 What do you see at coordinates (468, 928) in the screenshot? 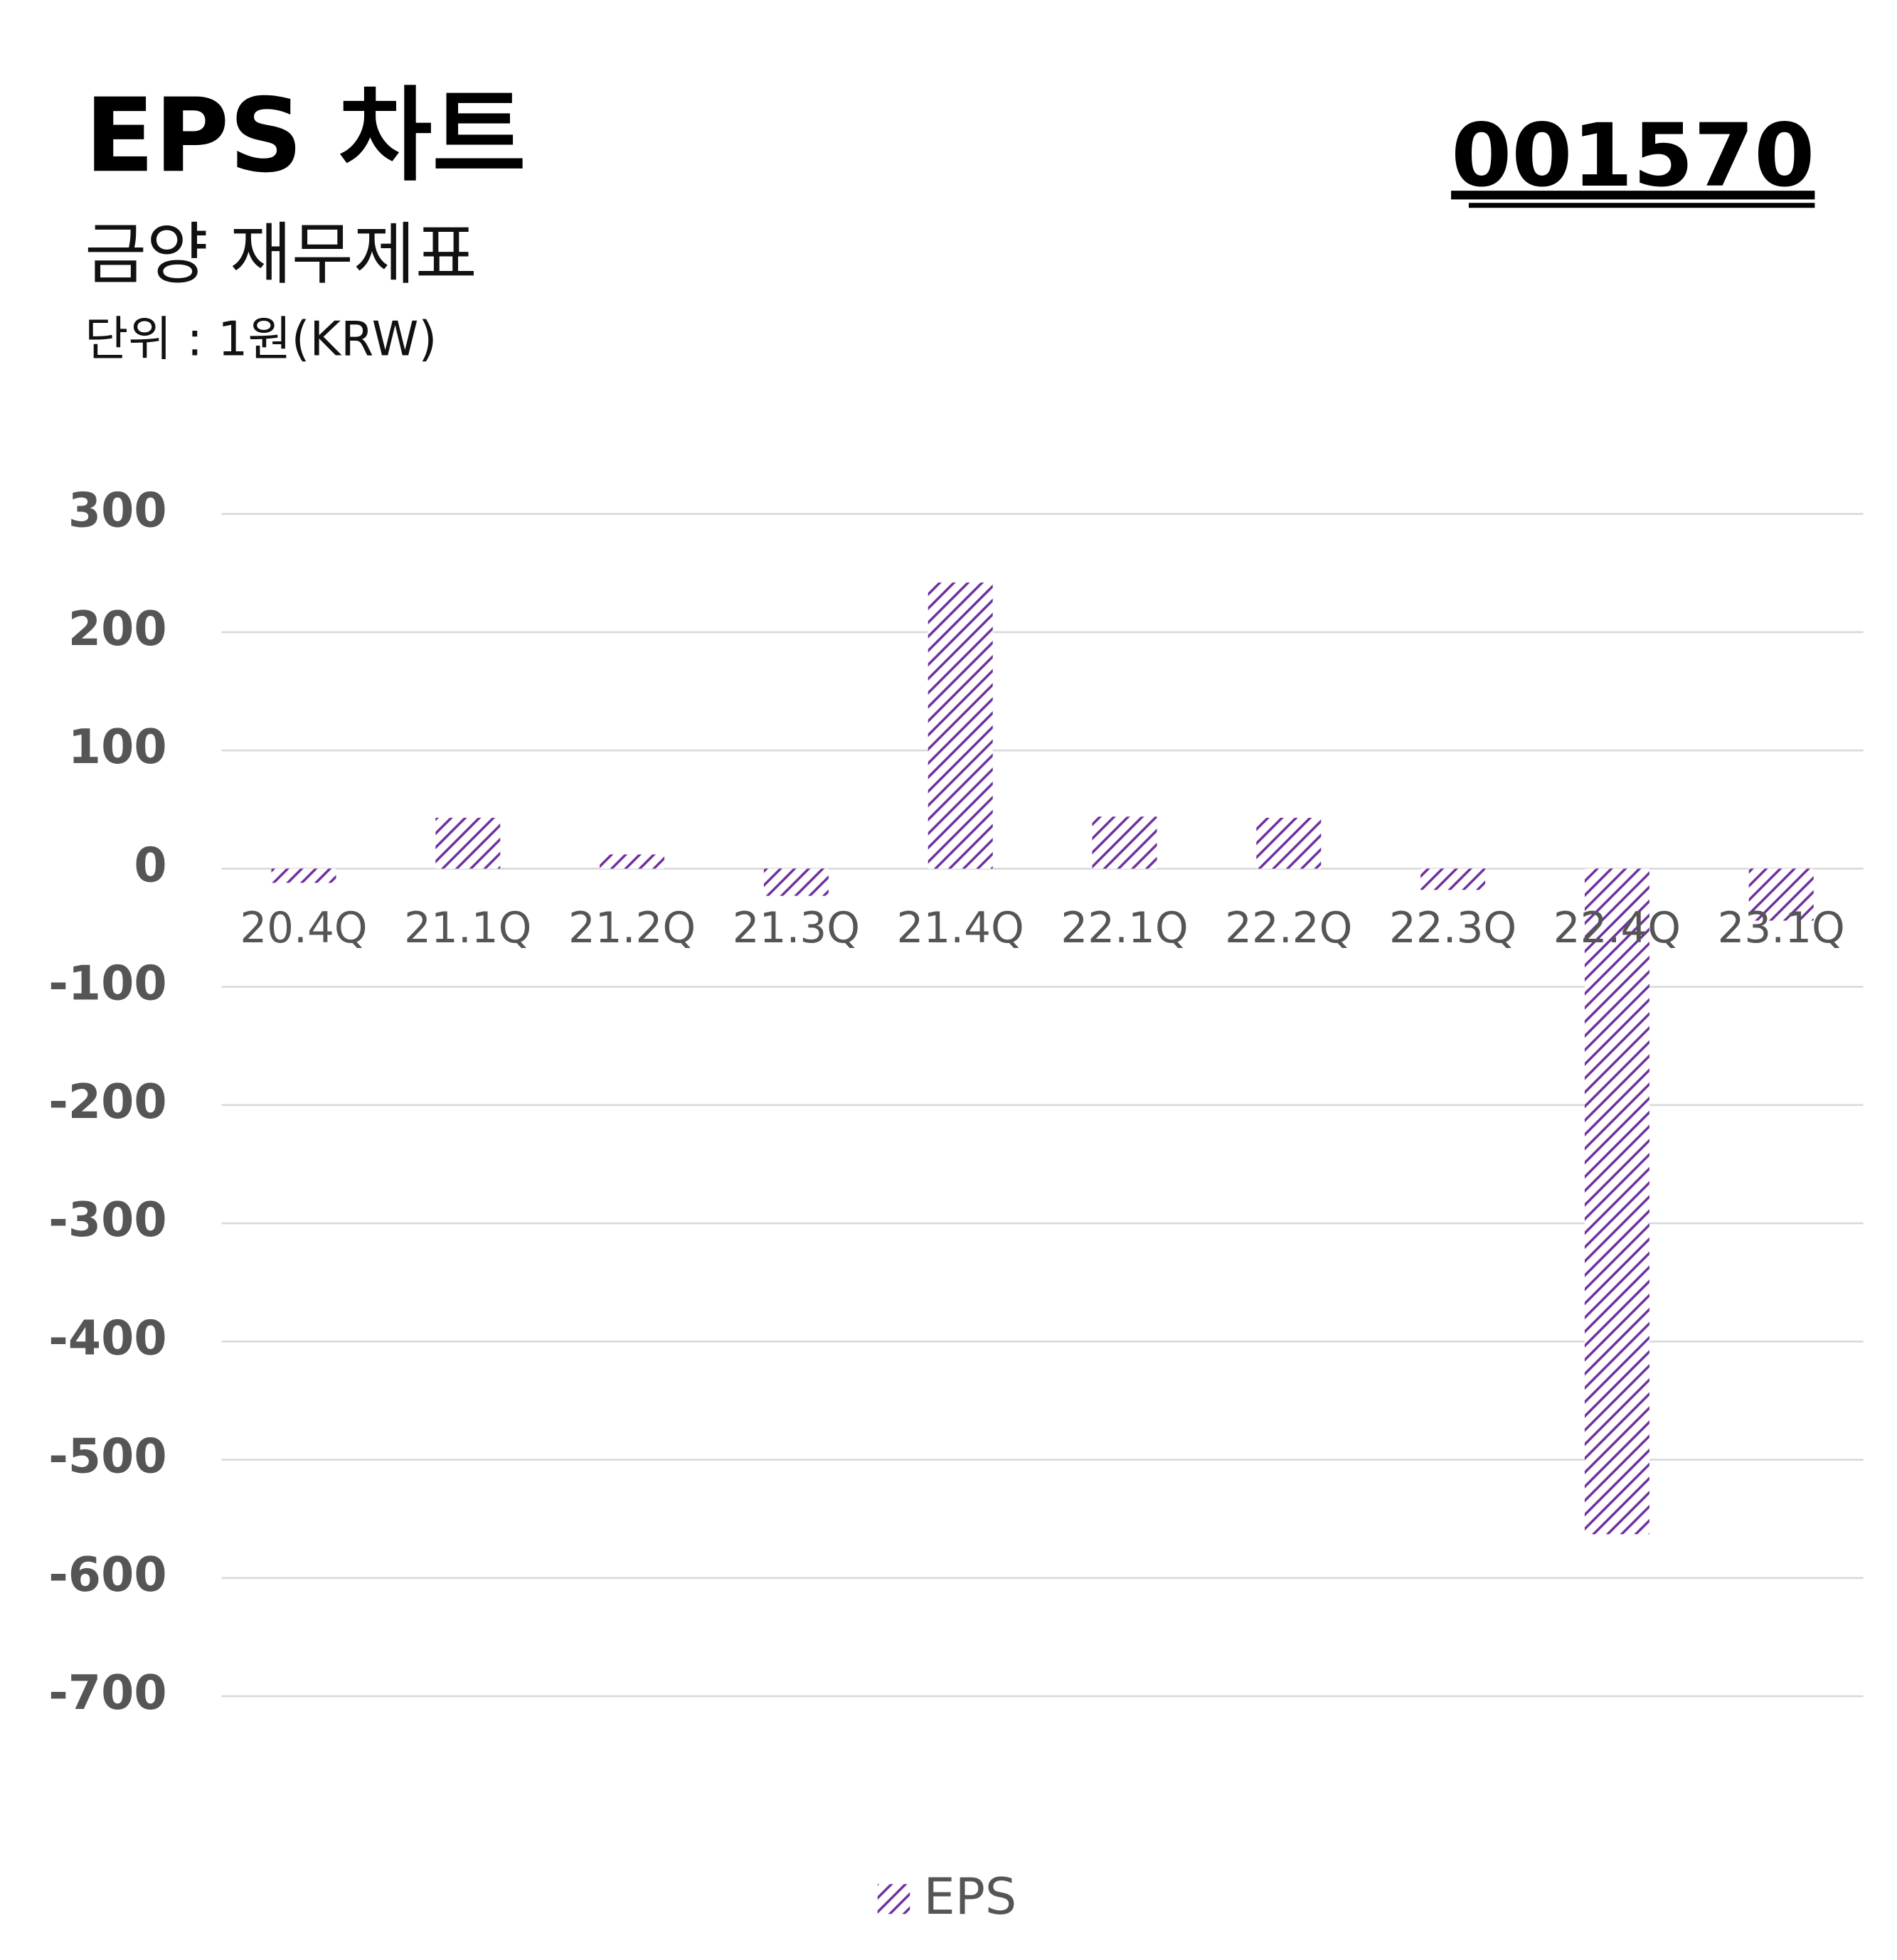
I see `x-tick-label: 21.1Q` at bounding box center [468, 928].